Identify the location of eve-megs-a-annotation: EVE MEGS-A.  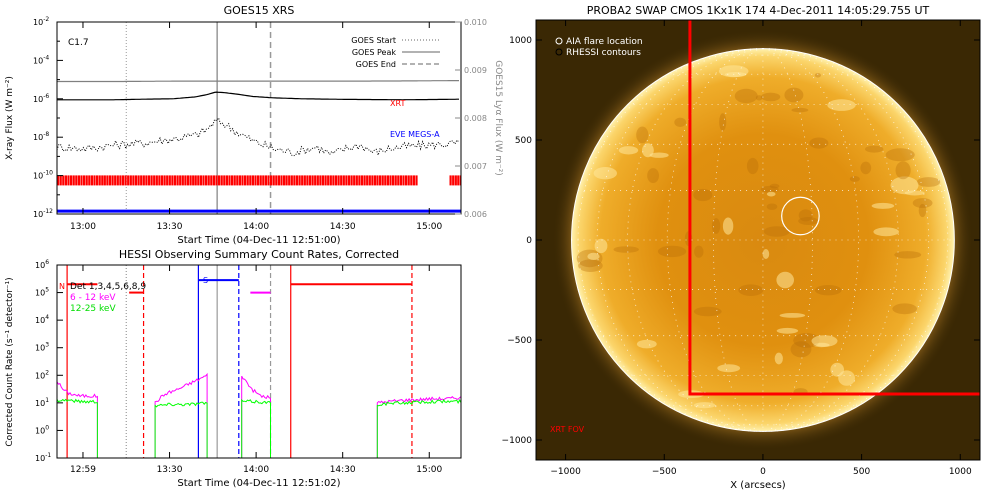
(415, 134).